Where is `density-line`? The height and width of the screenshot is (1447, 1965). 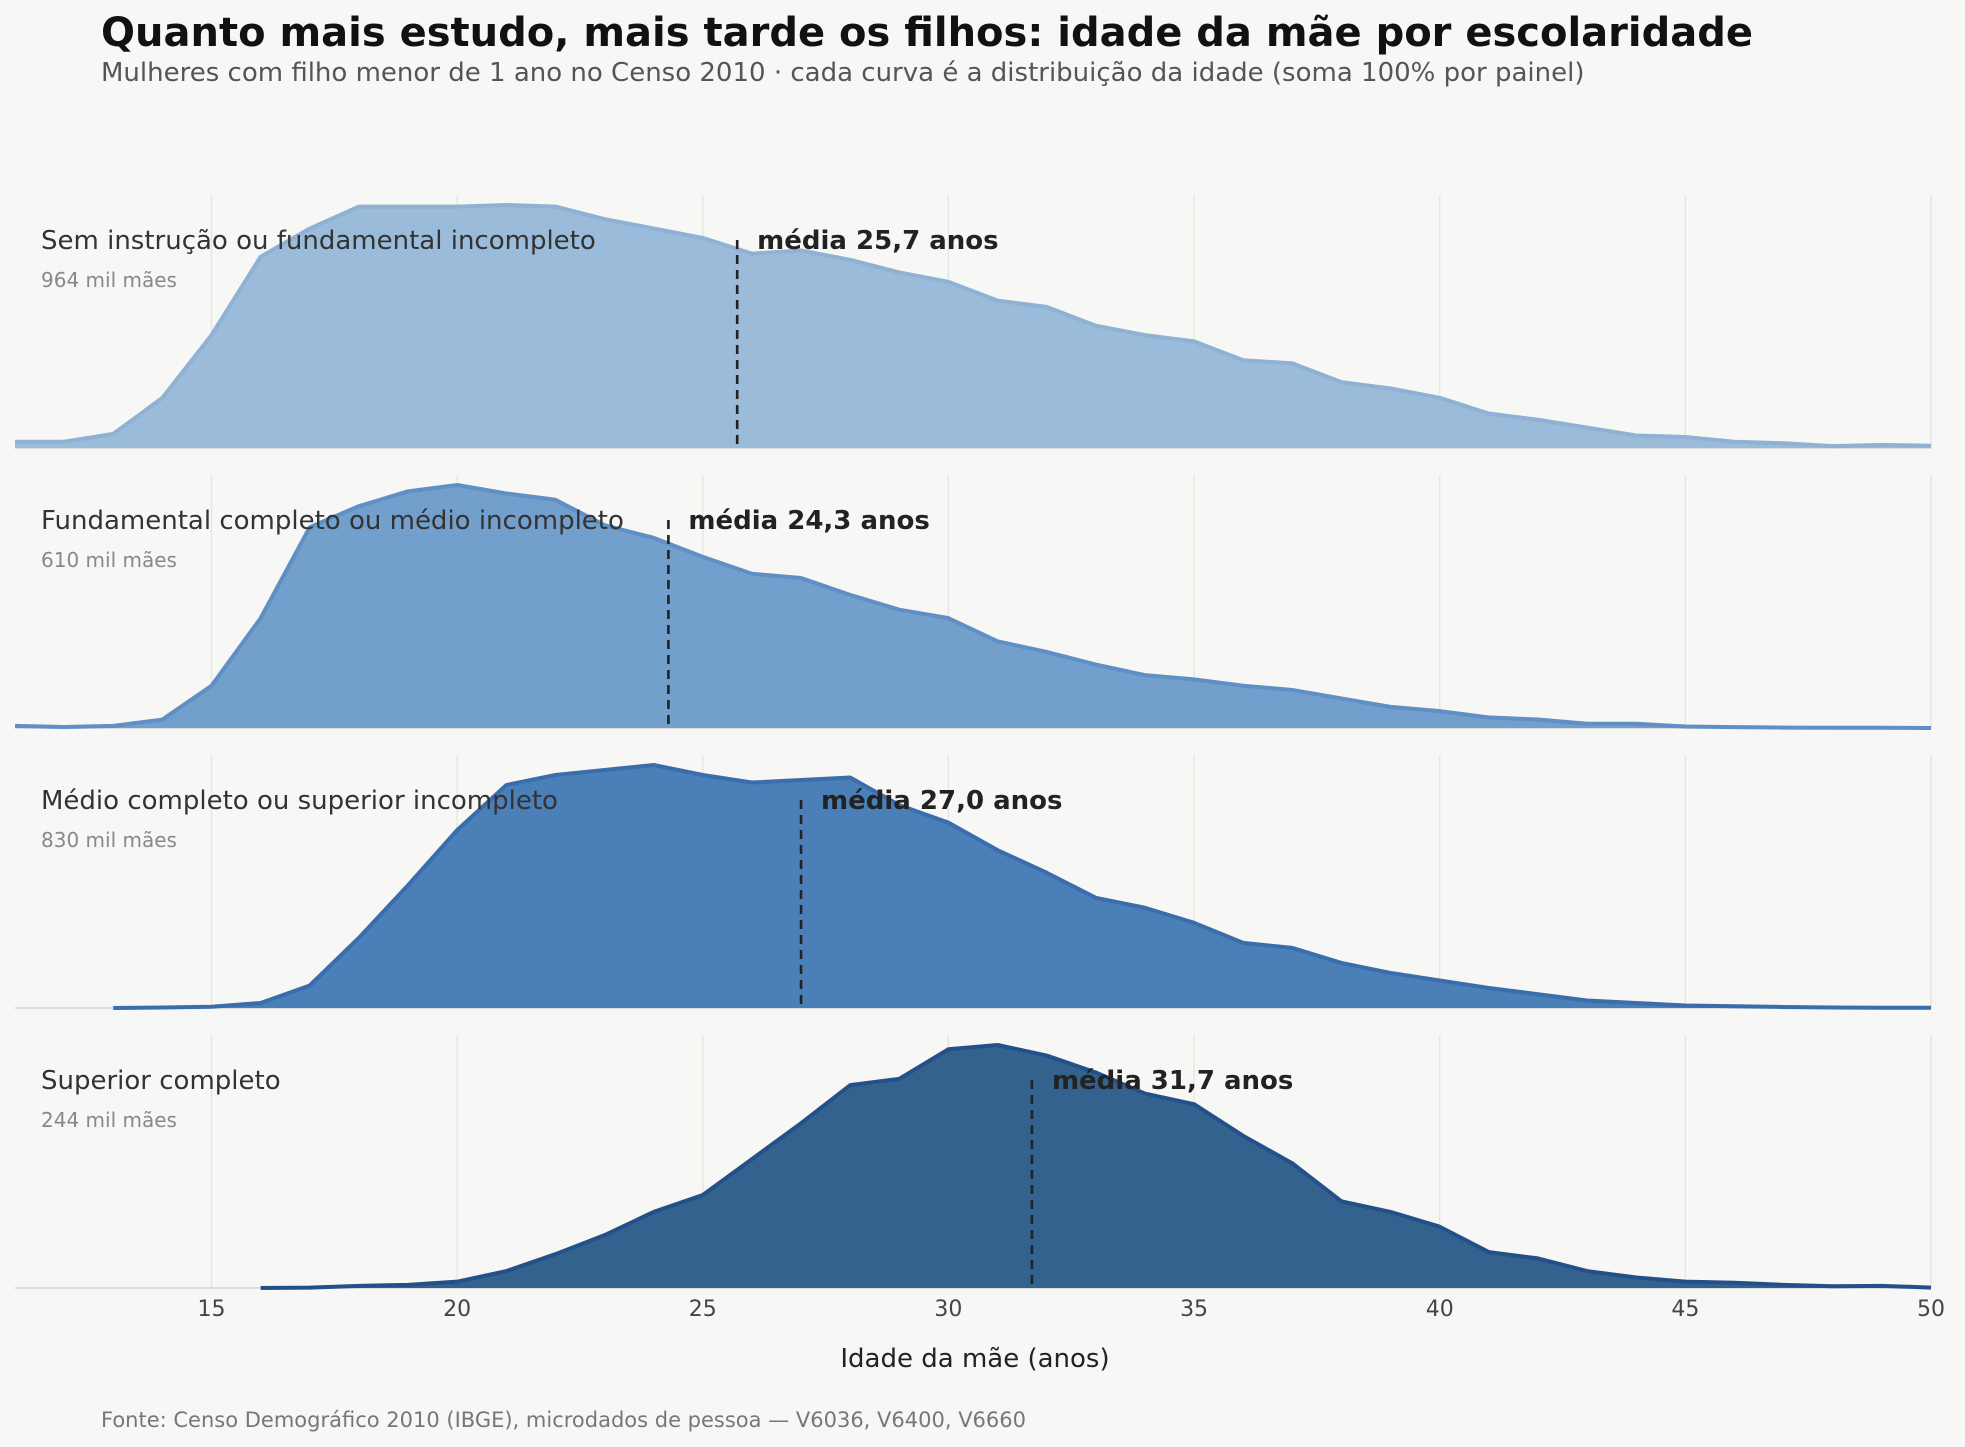 density-line is located at coordinates (1096, 1166).